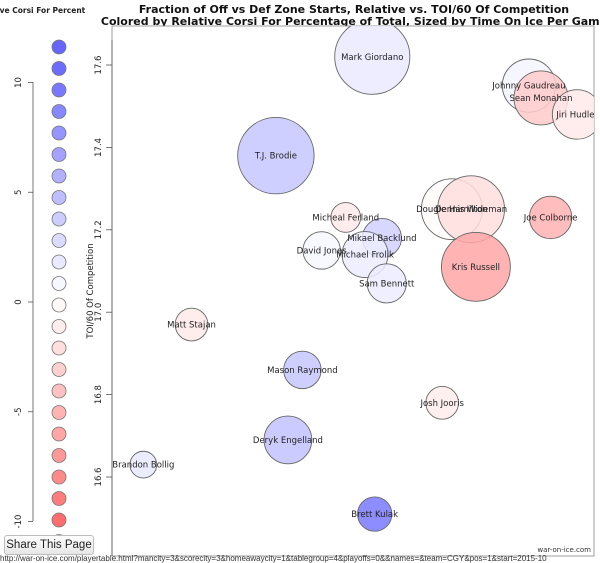 This screenshot has height=563, width=600. I want to click on y-tick-label: 17.6, so click(99, 65).